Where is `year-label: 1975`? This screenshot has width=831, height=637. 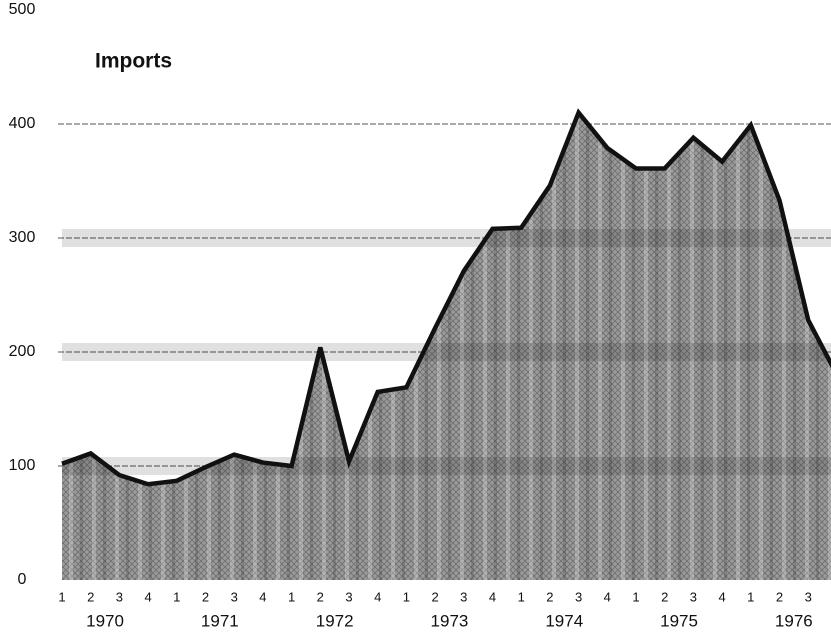 year-label: 1975 is located at coordinates (679, 620).